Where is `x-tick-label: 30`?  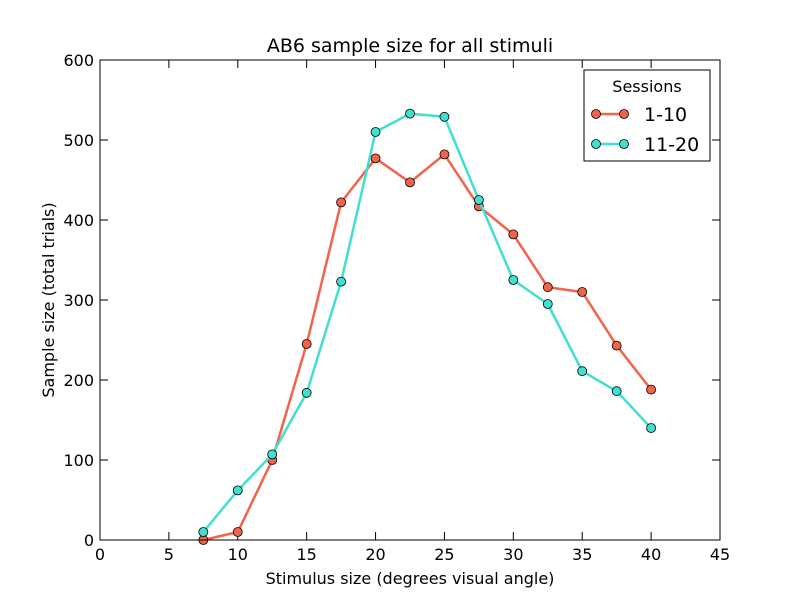 x-tick-label: 30 is located at coordinates (513, 554).